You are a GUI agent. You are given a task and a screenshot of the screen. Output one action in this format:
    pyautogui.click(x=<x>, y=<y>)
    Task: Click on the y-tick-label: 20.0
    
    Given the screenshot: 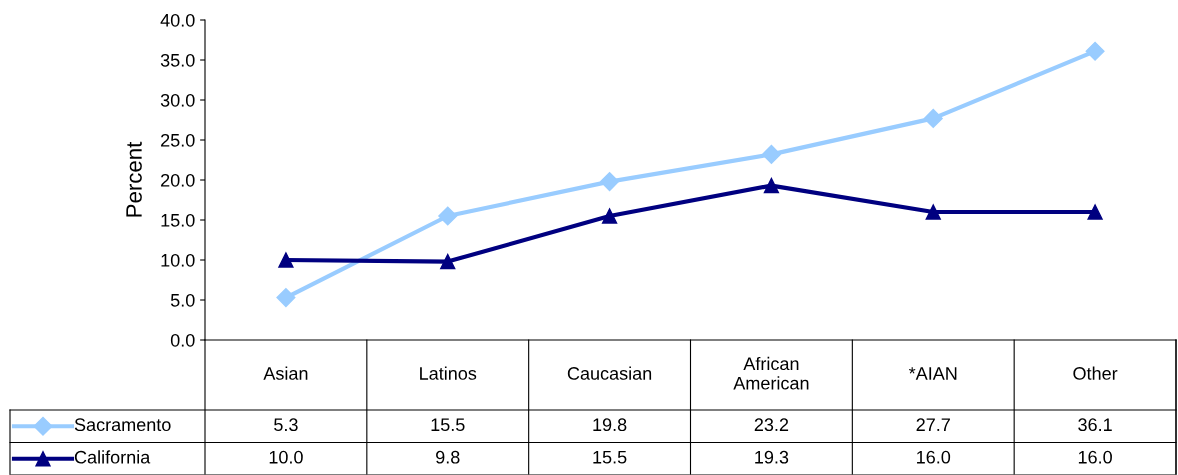 What is the action you would take?
    pyautogui.click(x=178, y=180)
    